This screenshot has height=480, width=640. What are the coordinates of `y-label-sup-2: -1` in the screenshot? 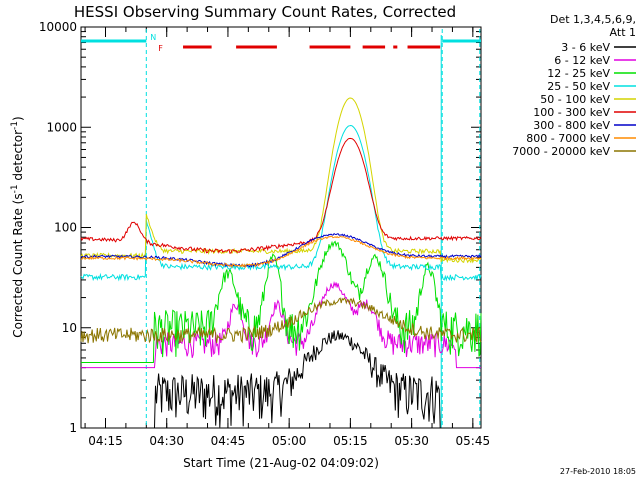 It's located at (15, 125).